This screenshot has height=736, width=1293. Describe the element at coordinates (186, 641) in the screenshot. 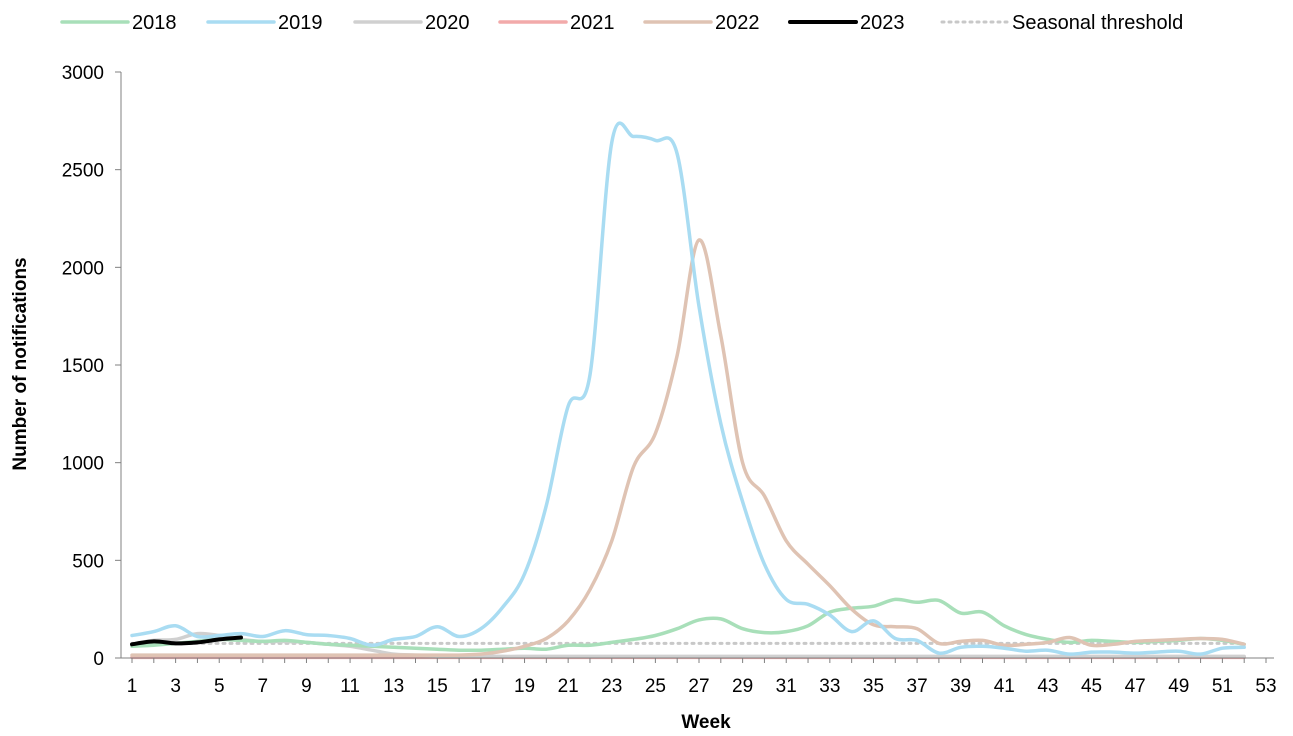

I see `series-line-2023` at that location.